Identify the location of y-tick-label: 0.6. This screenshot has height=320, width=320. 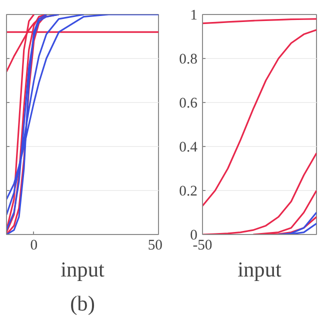
(188, 104).